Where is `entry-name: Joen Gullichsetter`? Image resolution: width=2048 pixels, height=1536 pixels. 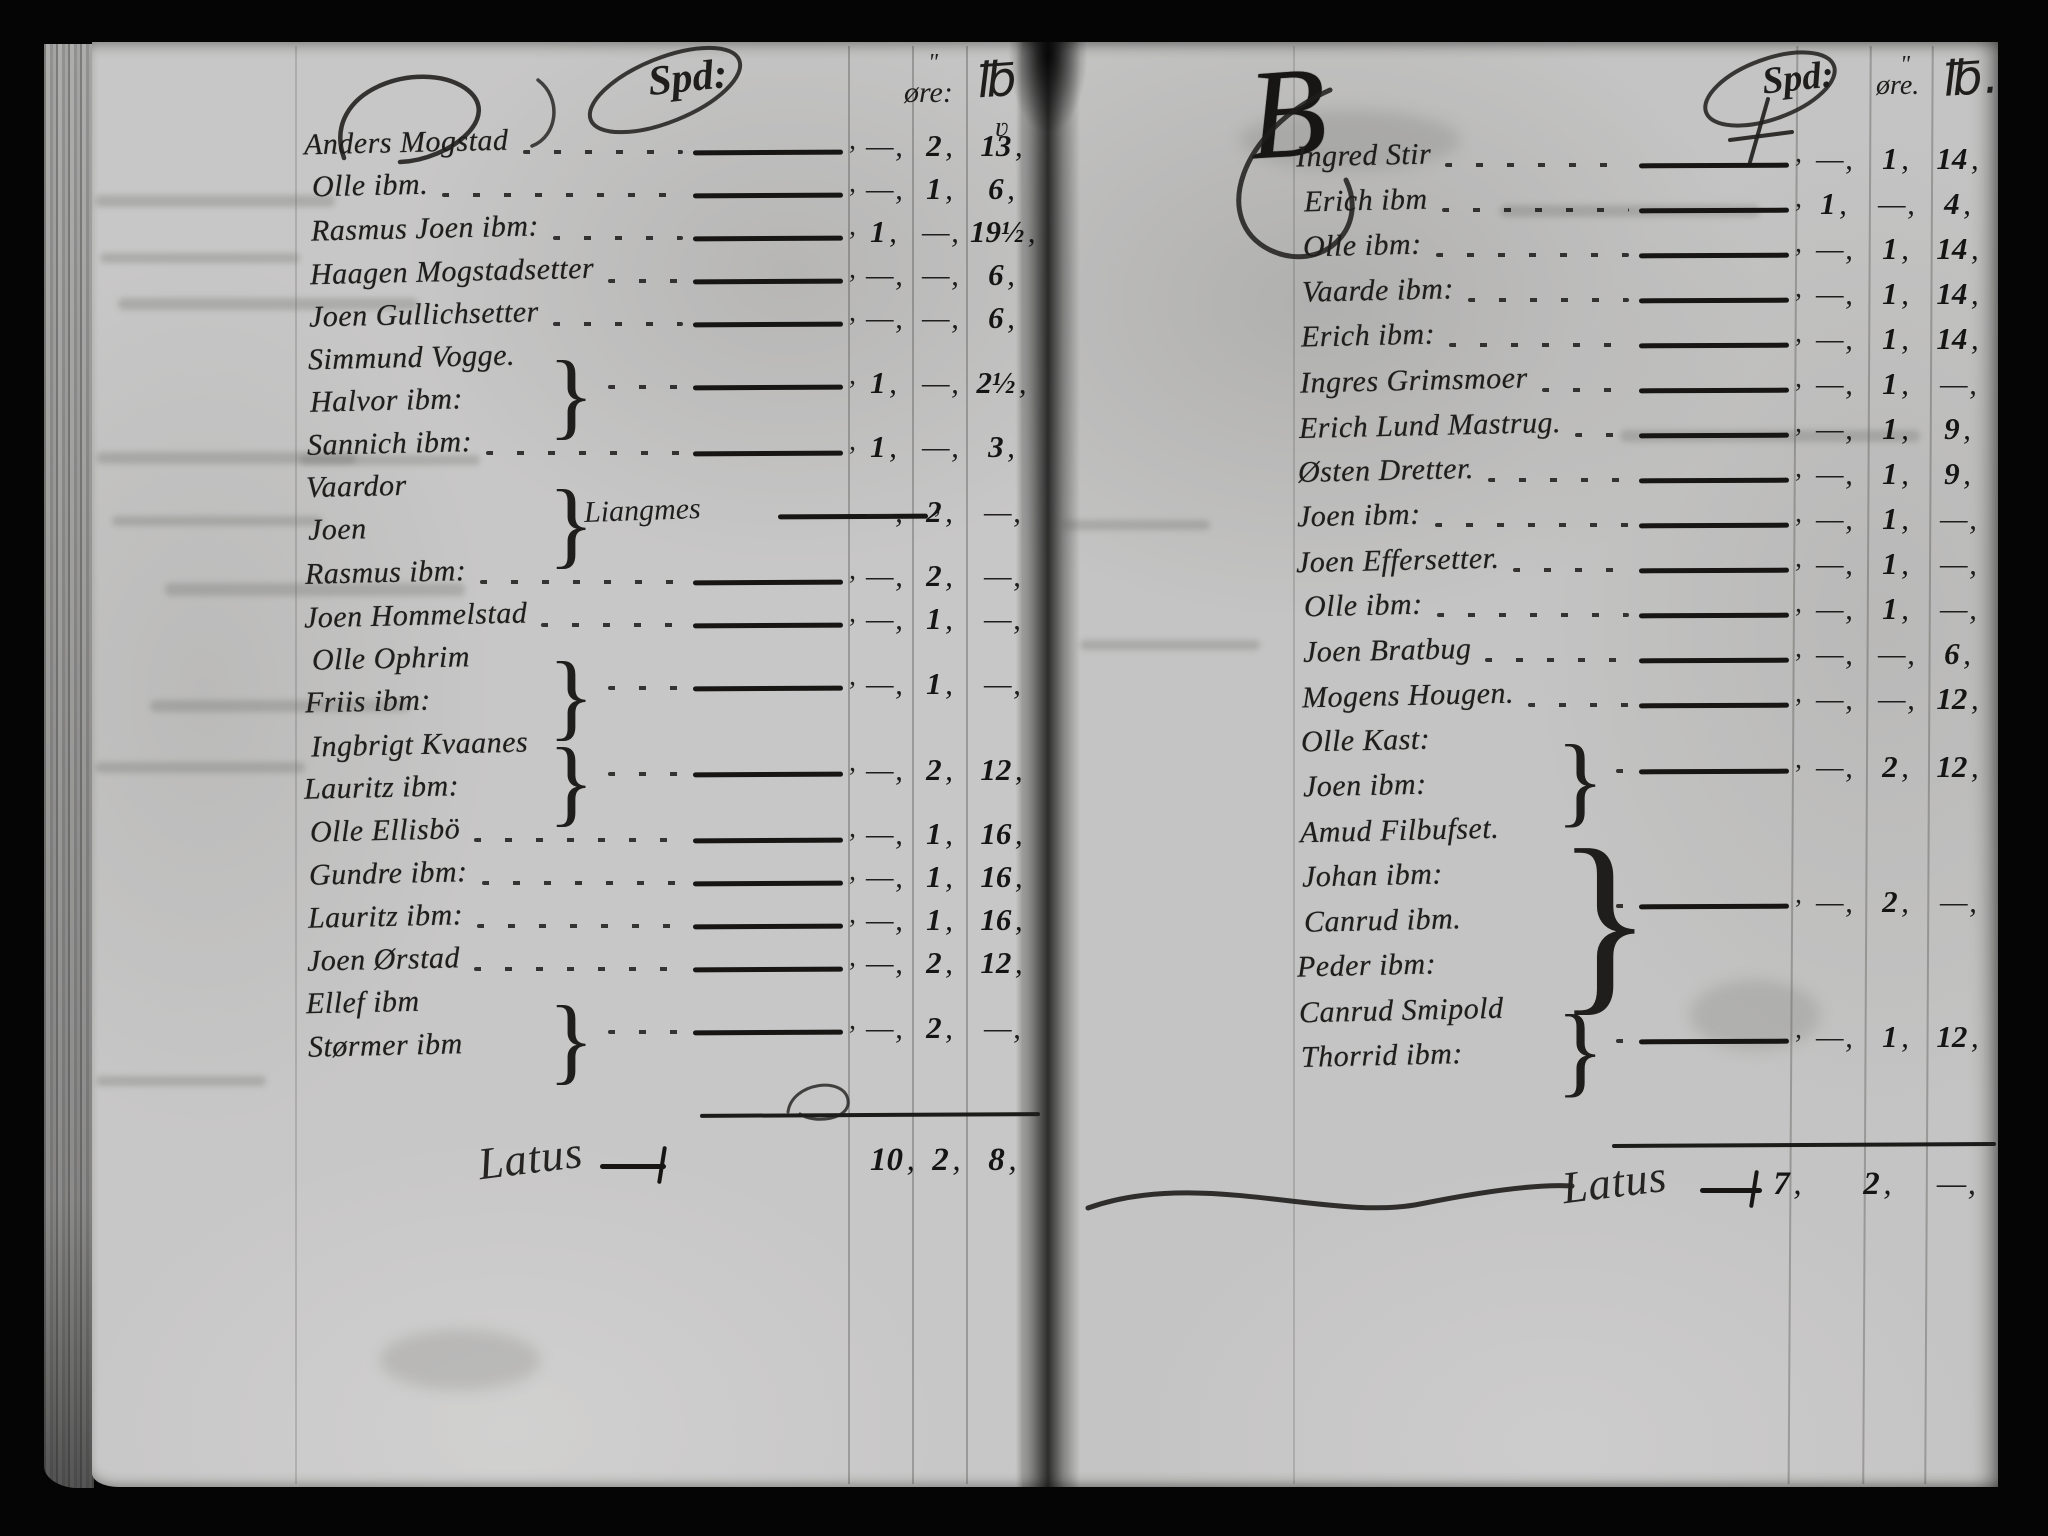
entry-name: Joen Gullichsetter is located at coordinates (424, 314).